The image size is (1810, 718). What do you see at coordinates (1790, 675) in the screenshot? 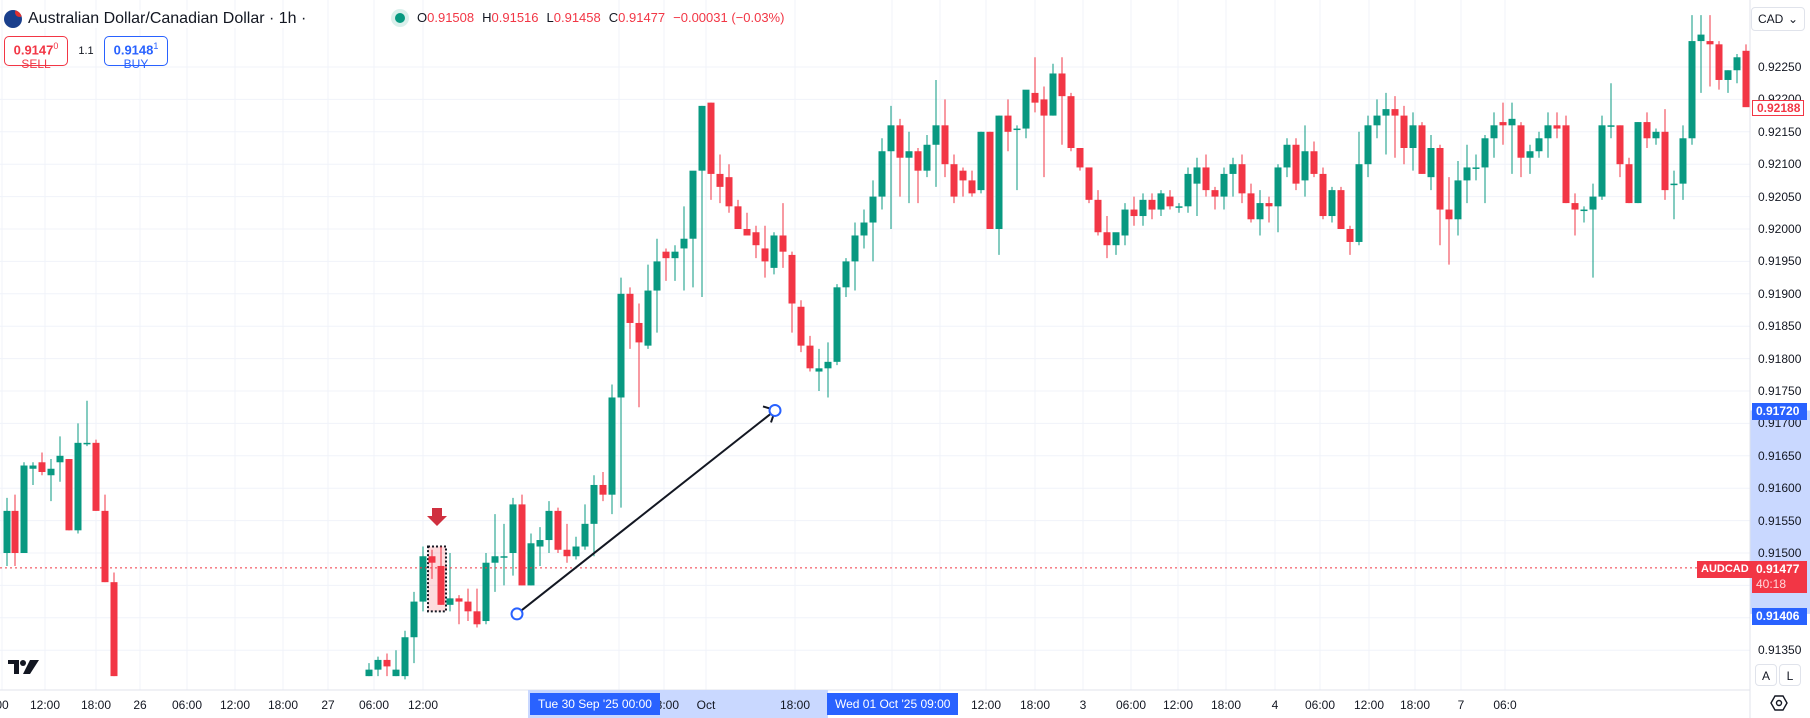
I see `log-scale-button: L` at bounding box center [1790, 675].